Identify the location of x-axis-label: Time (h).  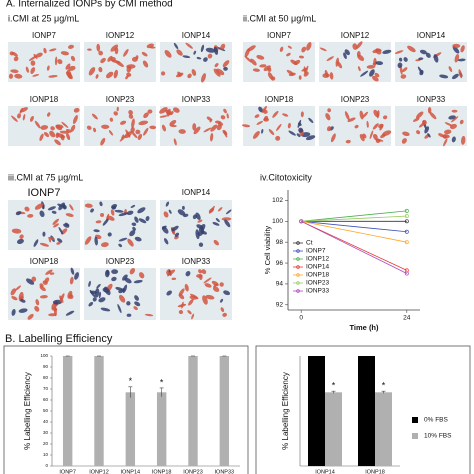
(364, 327).